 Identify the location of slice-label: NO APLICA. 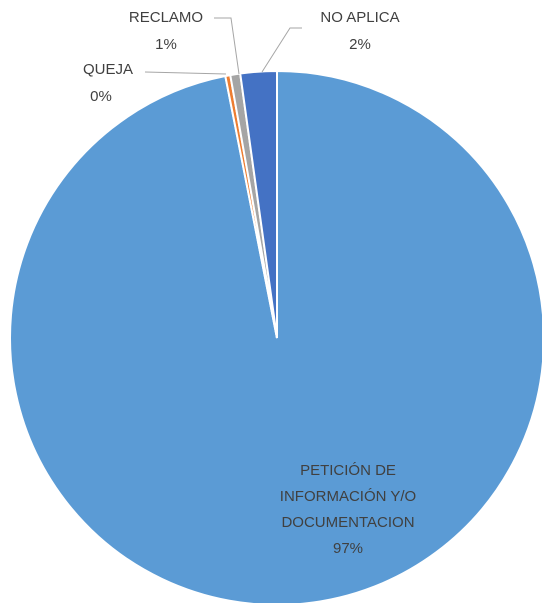
(360, 17).